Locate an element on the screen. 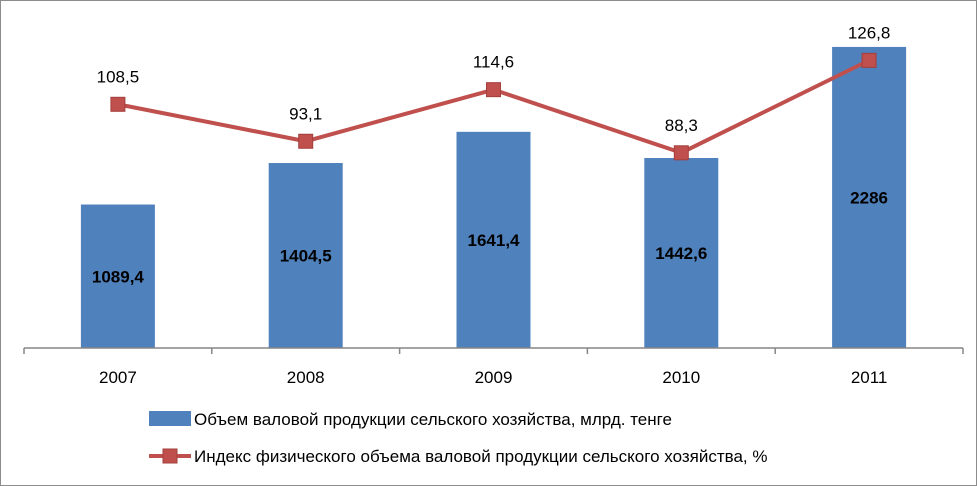  line-label-2008: 93,1 is located at coordinates (305, 113).